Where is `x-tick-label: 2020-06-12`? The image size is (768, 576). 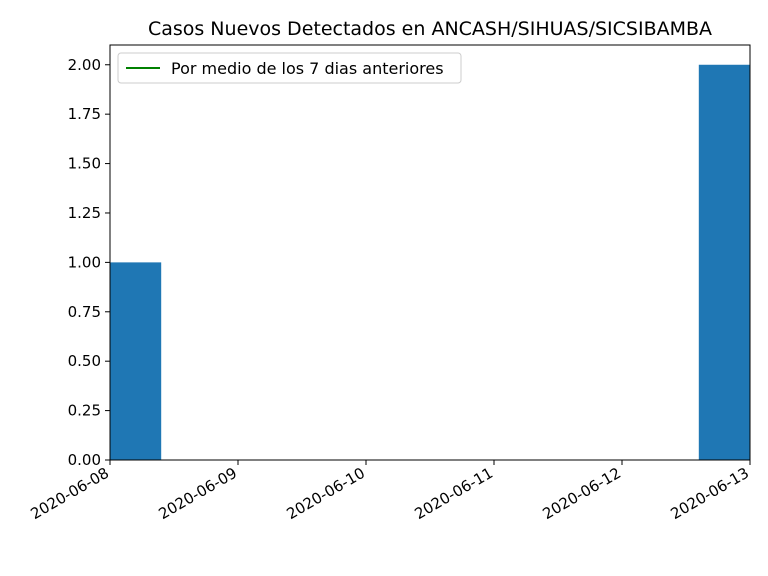
x-tick-label: 2020-06-12 is located at coordinates (581, 493).